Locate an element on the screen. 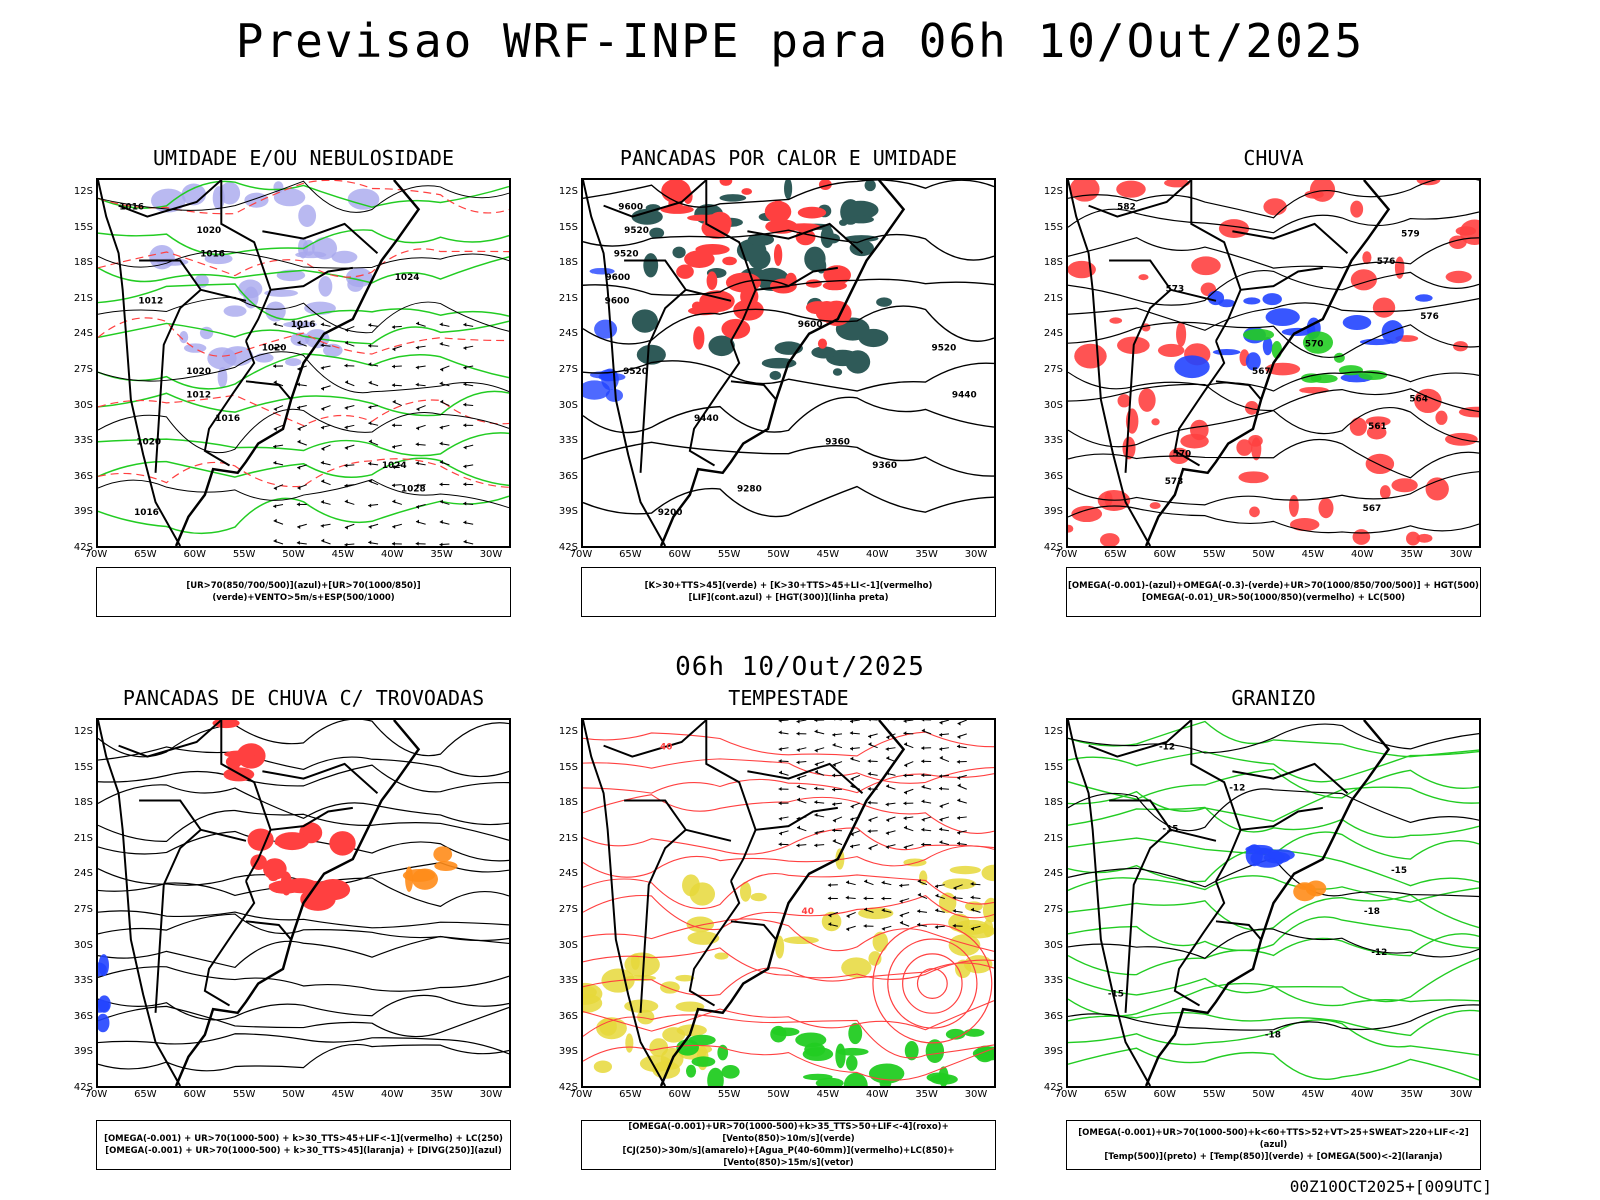 The image size is (1600, 1200). longitude-tick-label: 40W is located at coordinates (877, 1094).